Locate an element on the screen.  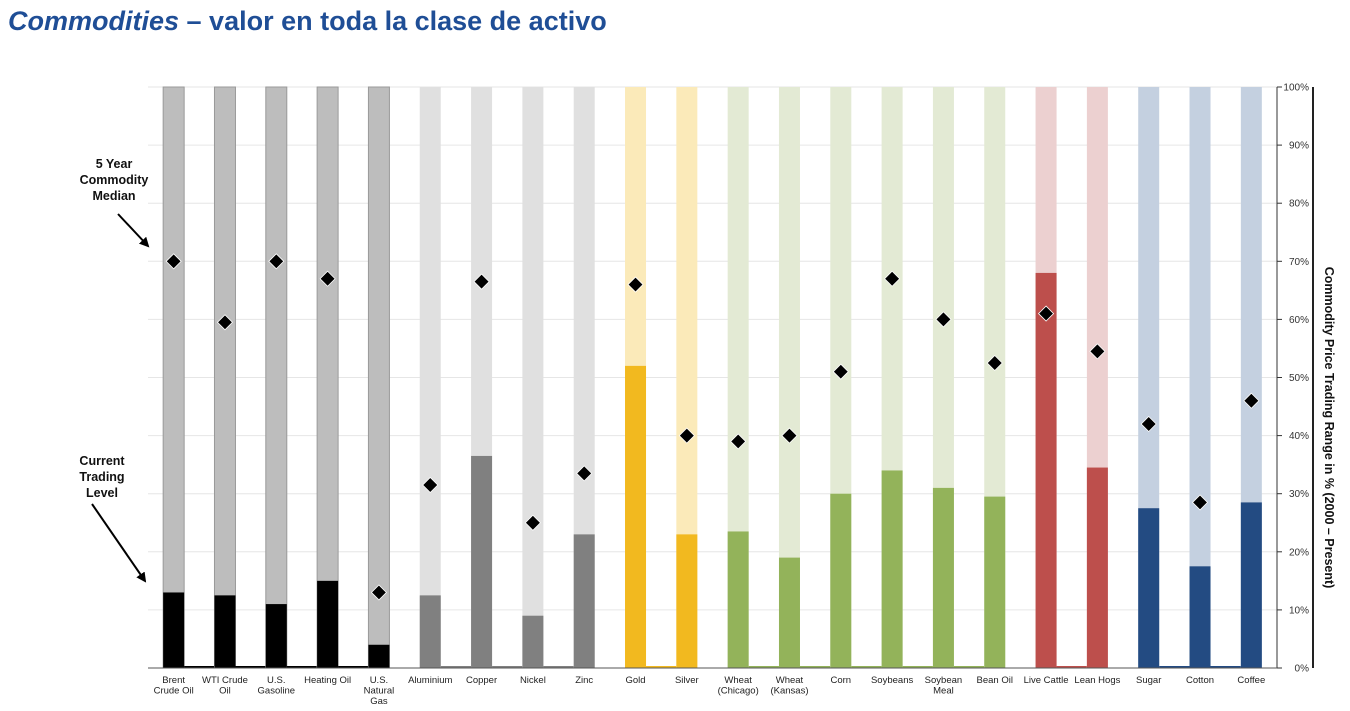
category-label: Soybeans is located at coordinates (892, 680).